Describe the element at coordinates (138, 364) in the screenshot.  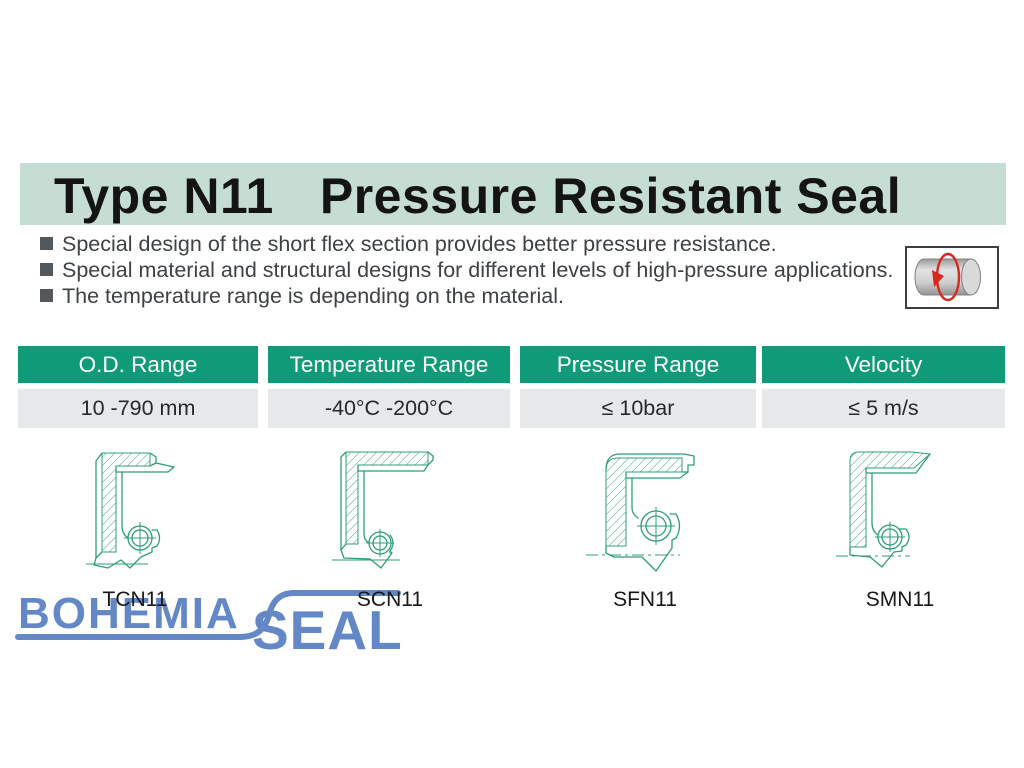
I see `column-header: O.D. Range` at that location.